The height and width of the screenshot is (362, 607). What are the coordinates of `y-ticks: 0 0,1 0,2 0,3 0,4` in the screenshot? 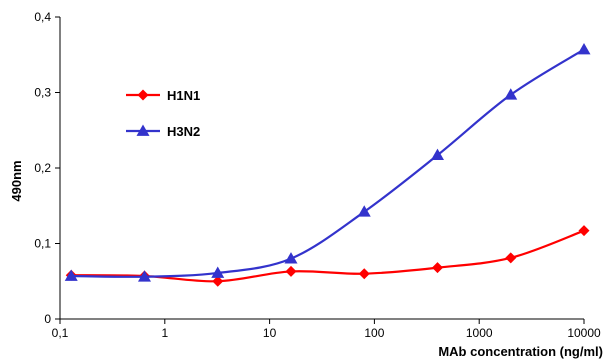 It's located at (47, 168).